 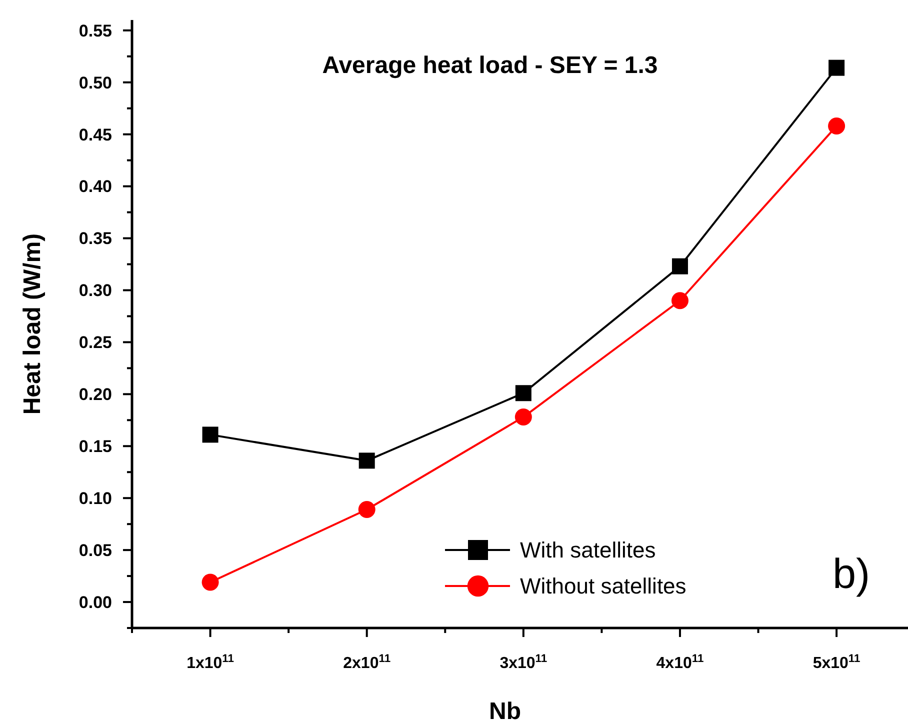 What do you see at coordinates (490, 65) in the screenshot?
I see `text: Average heat load - SEY = 1.3` at bounding box center [490, 65].